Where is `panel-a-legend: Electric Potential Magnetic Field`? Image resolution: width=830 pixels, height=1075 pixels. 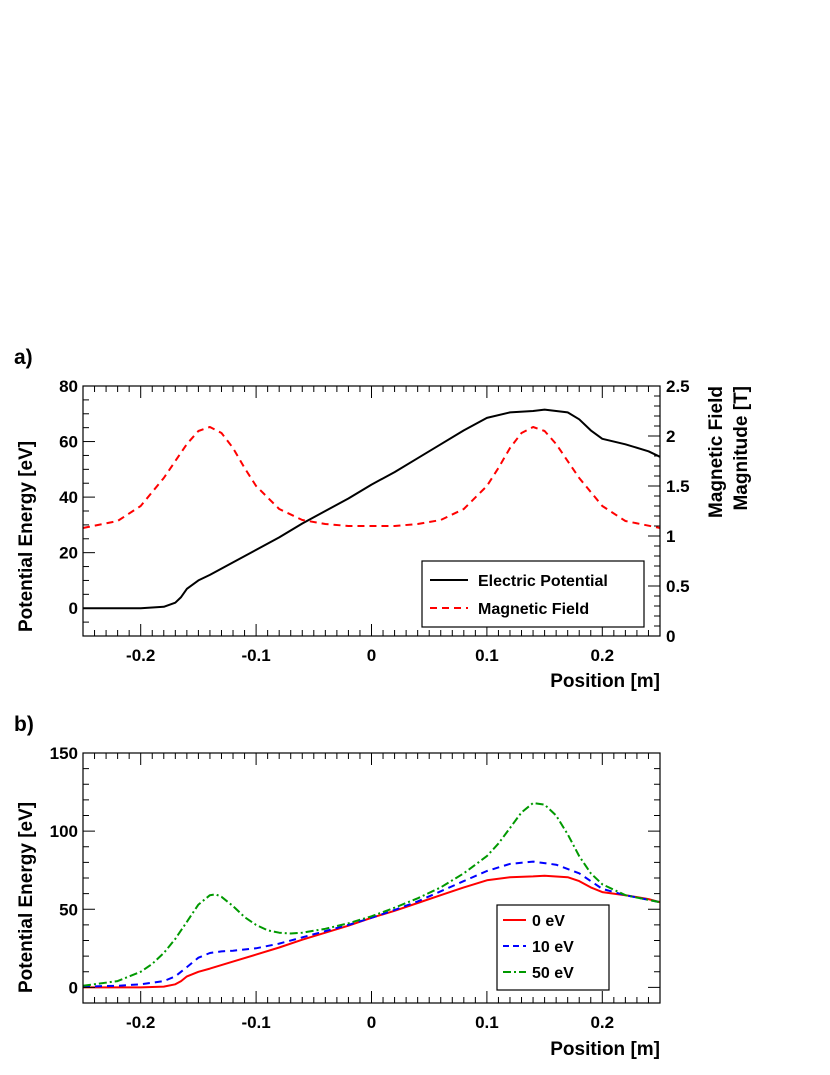
panel-a-legend: Electric Potential Magnetic Field is located at coordinates (533, 594).